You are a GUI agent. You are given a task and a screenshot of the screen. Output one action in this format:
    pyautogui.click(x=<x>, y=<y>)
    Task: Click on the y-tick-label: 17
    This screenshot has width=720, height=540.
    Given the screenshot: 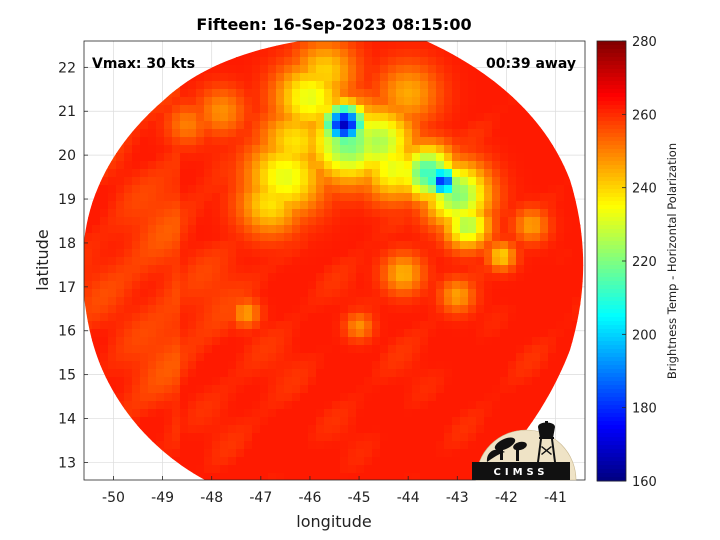 What is the action you would take?
    pyautogui.click(x=67, y=288)
    